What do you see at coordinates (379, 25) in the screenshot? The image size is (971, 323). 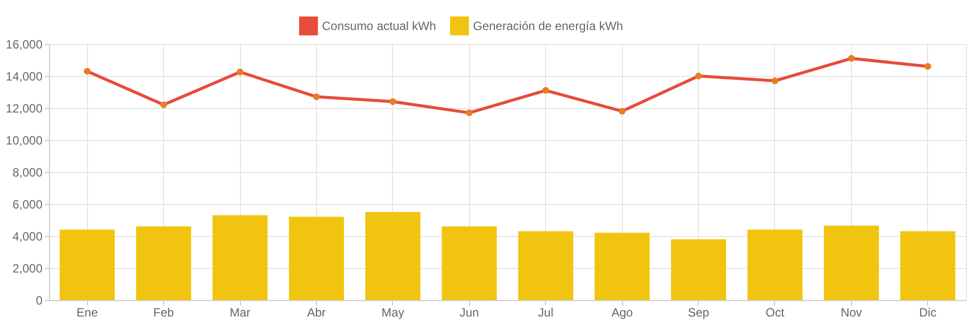 I see `legend-label: Consumo actual kWh` at bounding box center [379, 25].